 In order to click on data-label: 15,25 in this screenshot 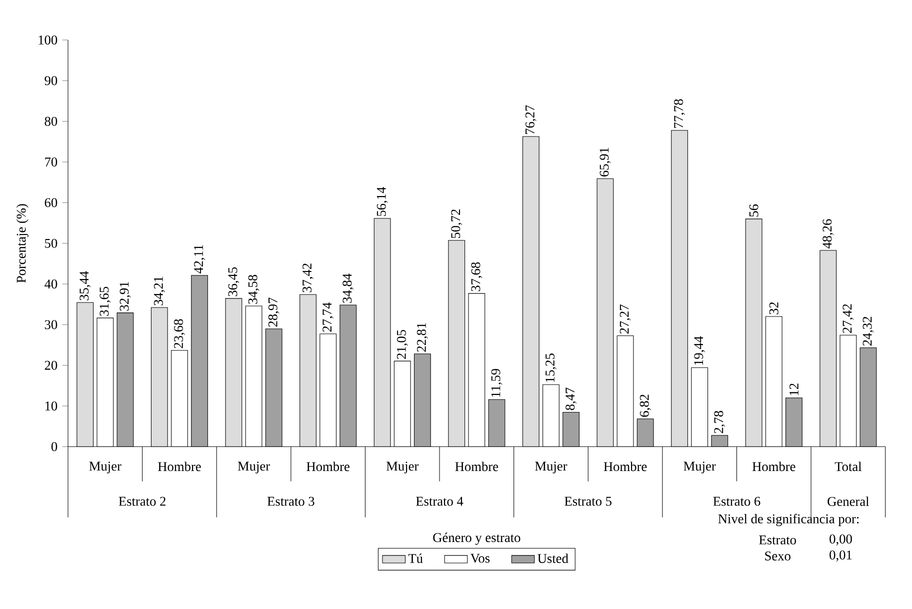, I will do `click(551, 368)`.